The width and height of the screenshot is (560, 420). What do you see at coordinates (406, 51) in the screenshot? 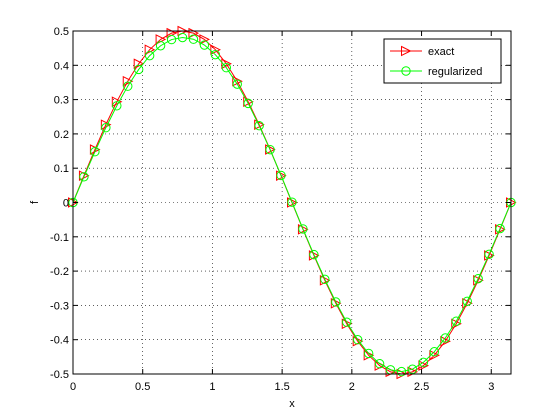
I see `legend-marker-exact` at bounding box center [406, 51].